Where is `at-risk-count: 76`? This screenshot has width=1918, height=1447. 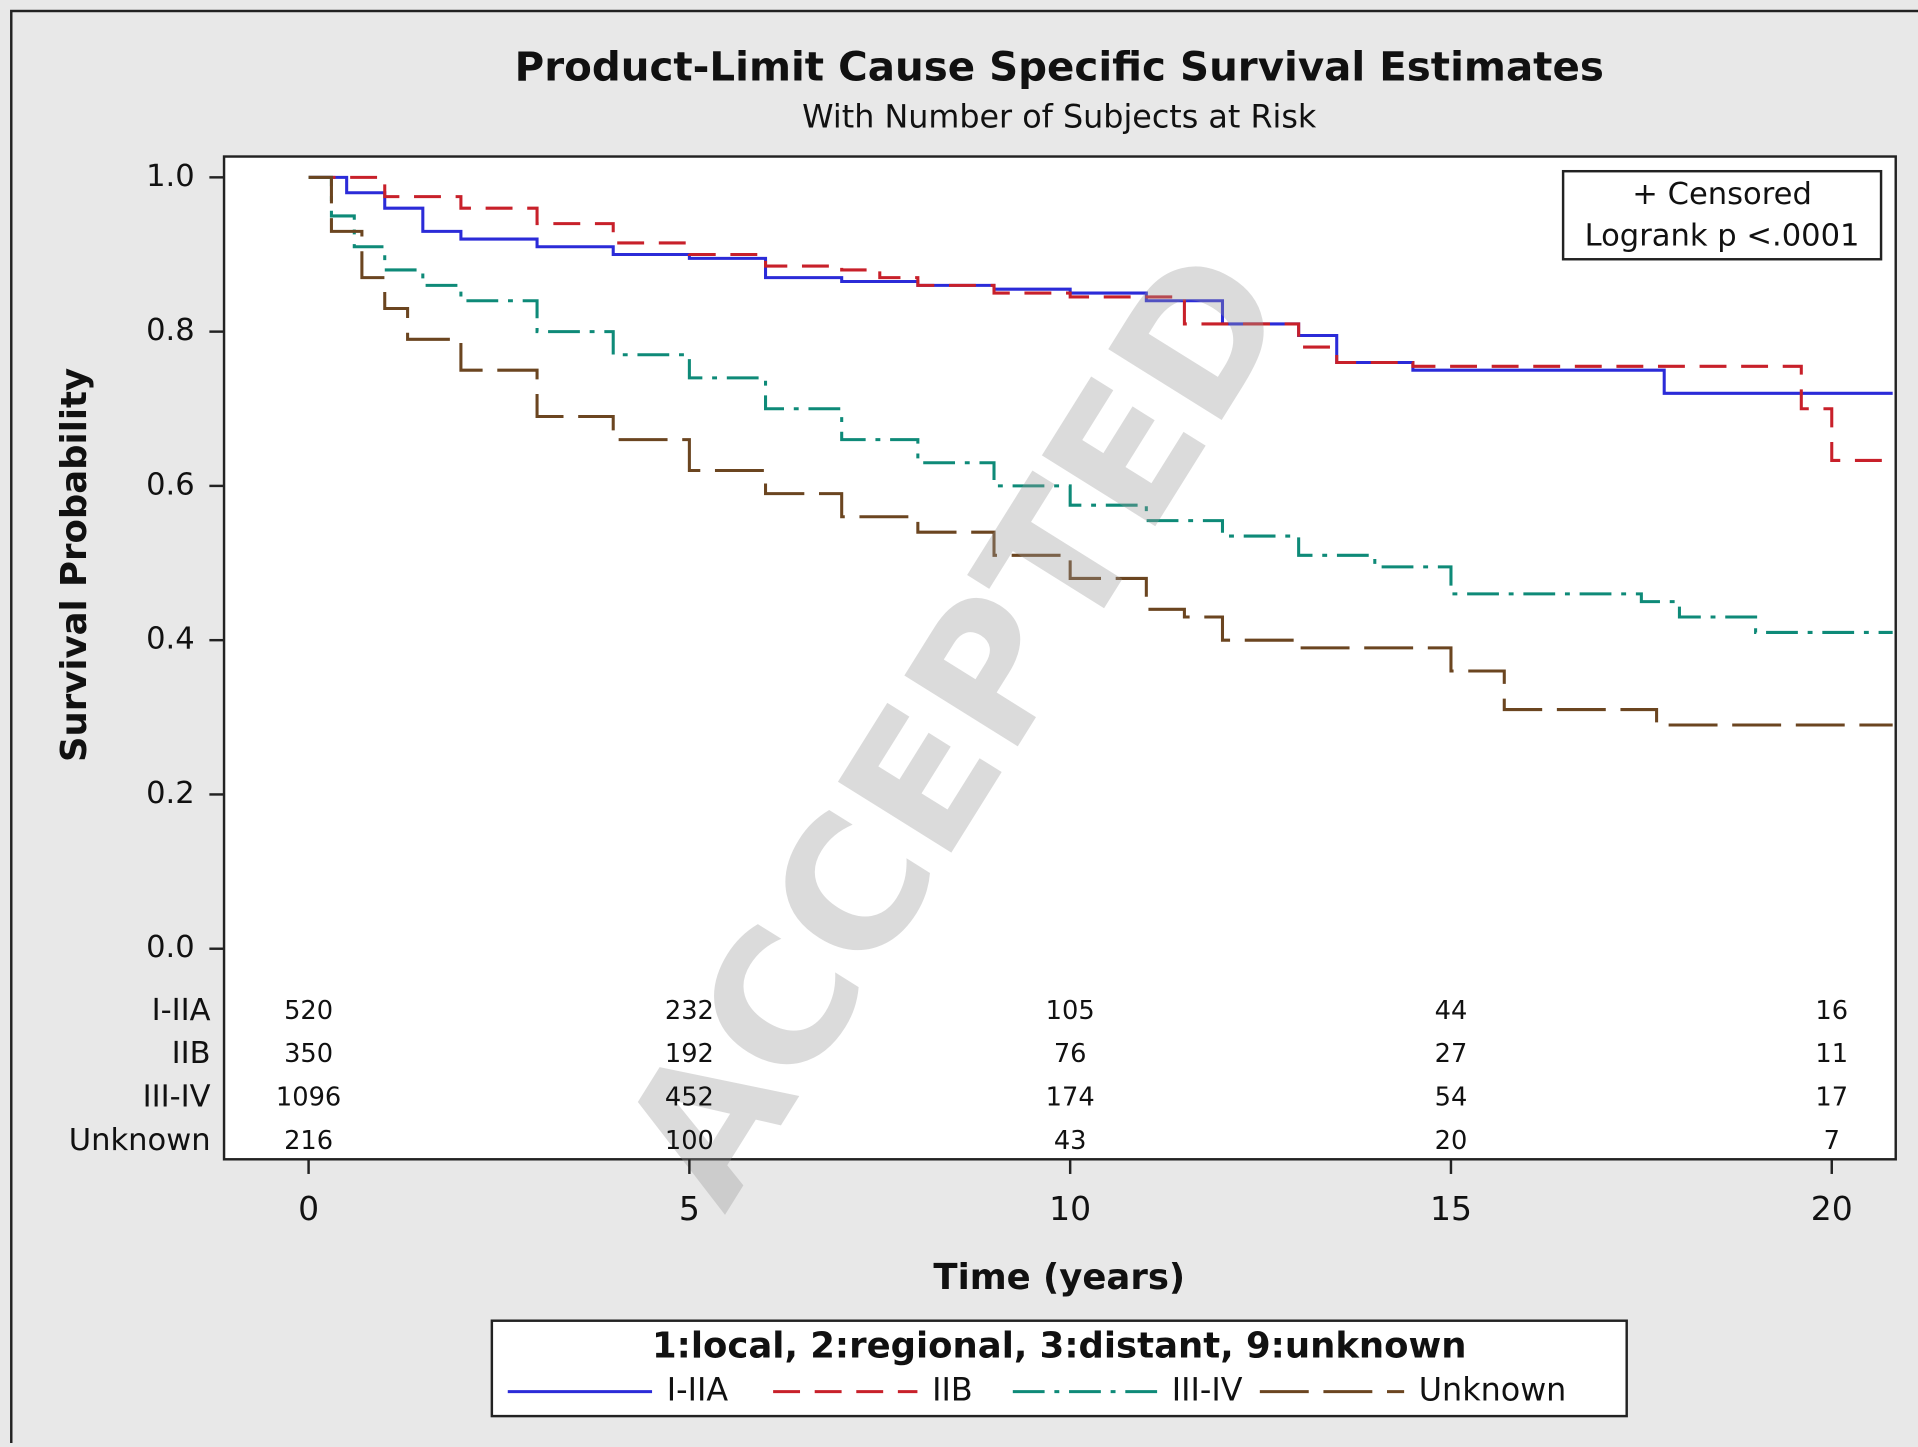
at-risk-count: 76 is located at coordinates (1070, 1054).